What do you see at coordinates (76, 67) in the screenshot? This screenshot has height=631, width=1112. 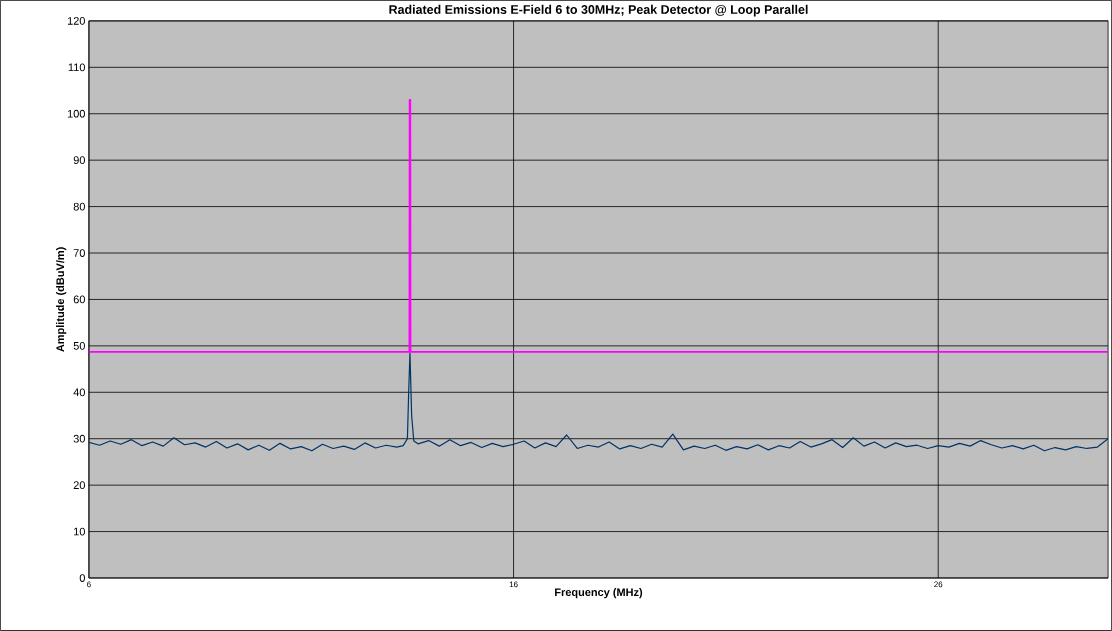 I see `y-tick-label: 110` at bounding box center [76, 67].